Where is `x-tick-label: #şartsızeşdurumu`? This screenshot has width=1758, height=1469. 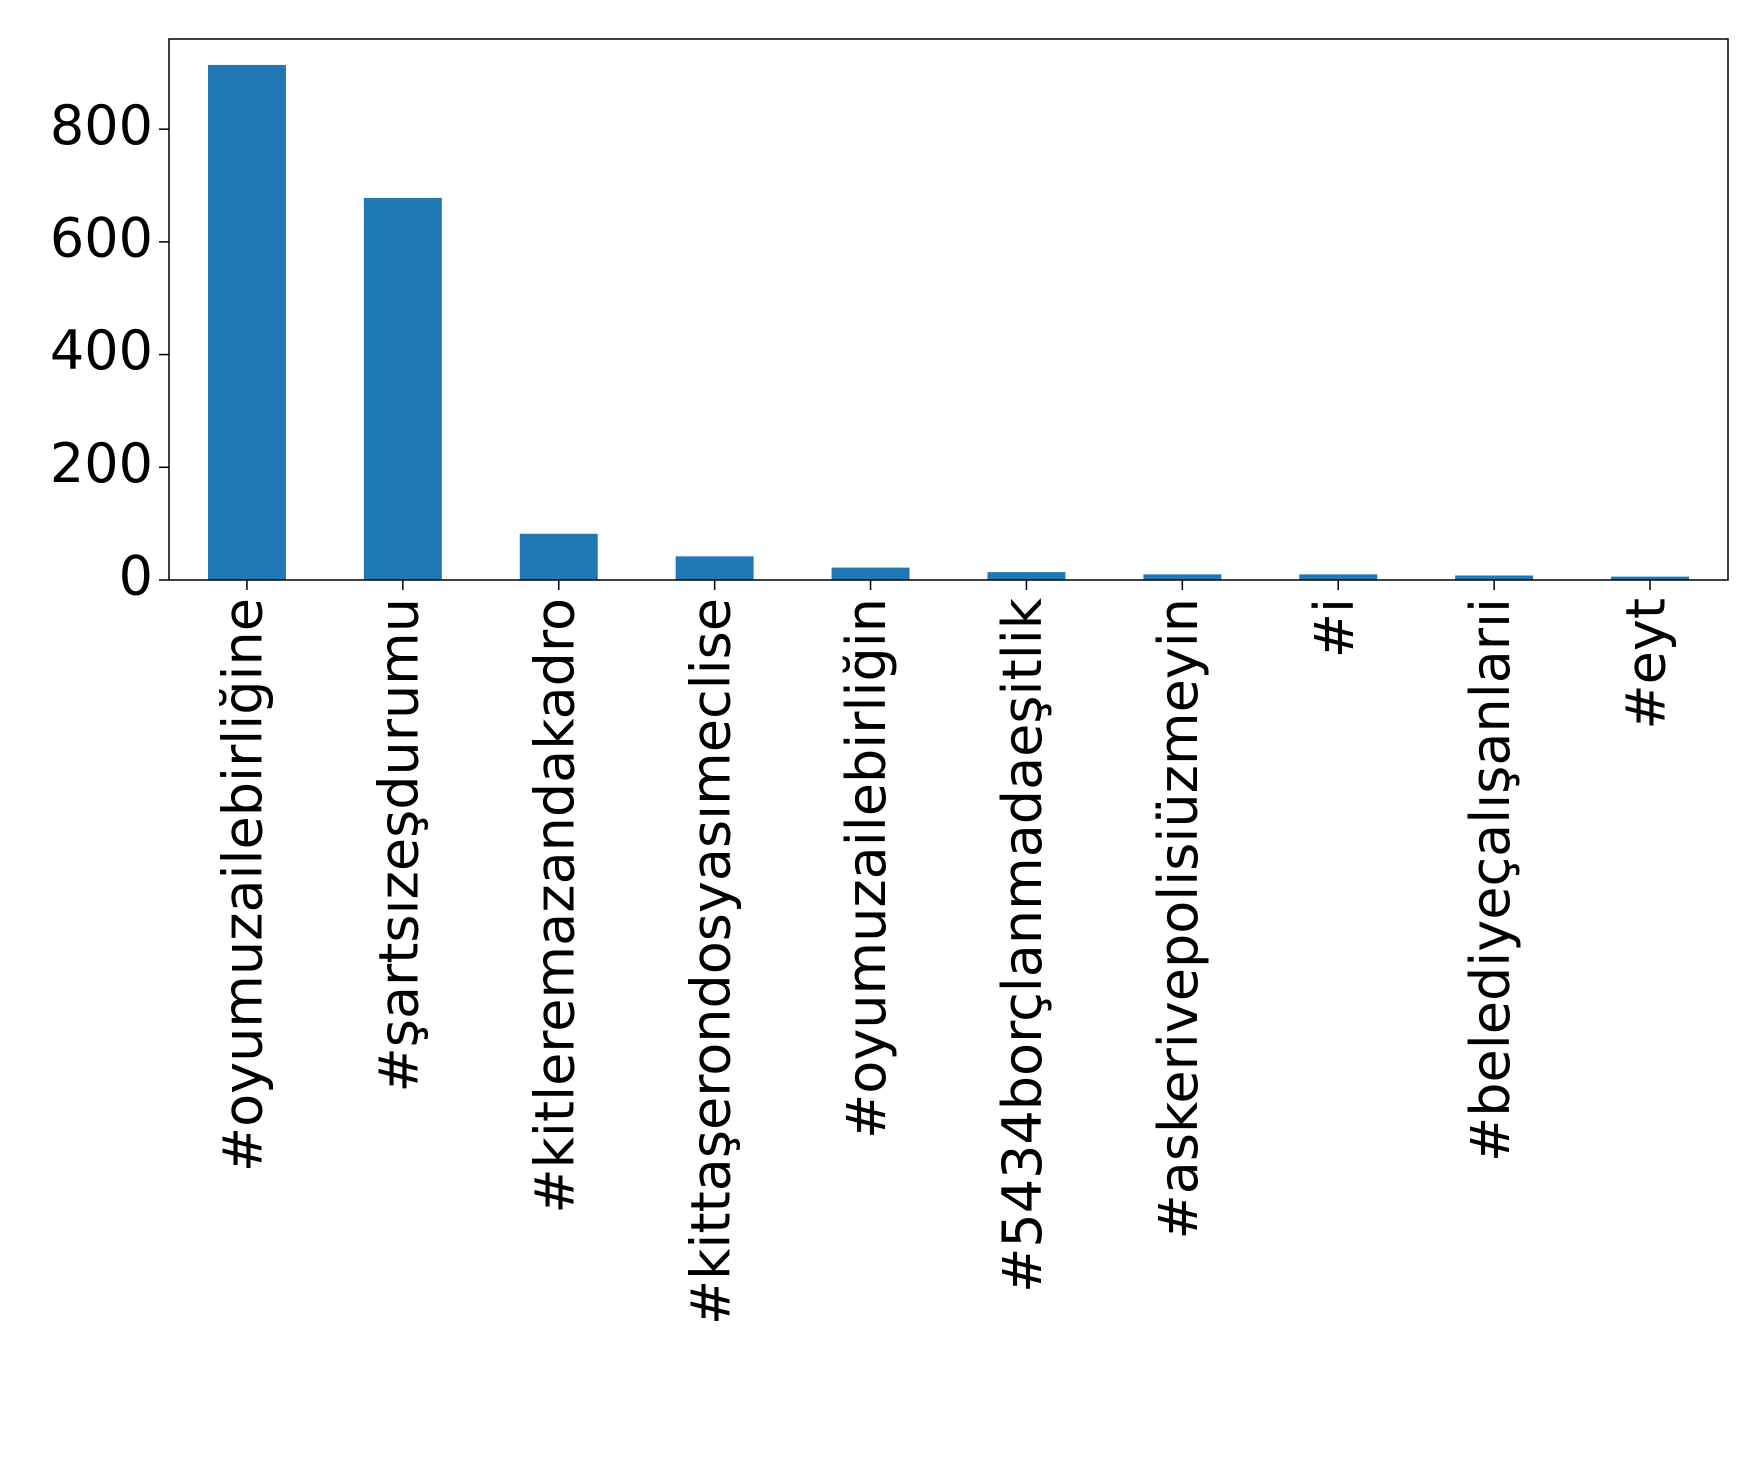 x-tick-label: #şartsızeşdurumu is located at coordinates (398, 845).